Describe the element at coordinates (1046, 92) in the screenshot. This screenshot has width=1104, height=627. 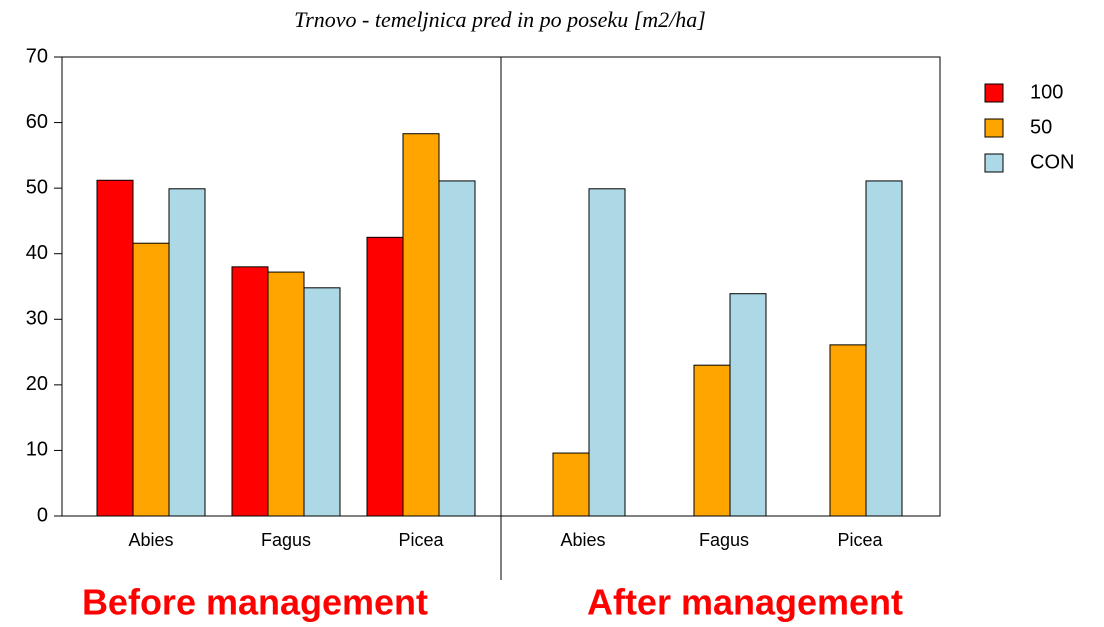
I see `legend-label: 100` at that location.